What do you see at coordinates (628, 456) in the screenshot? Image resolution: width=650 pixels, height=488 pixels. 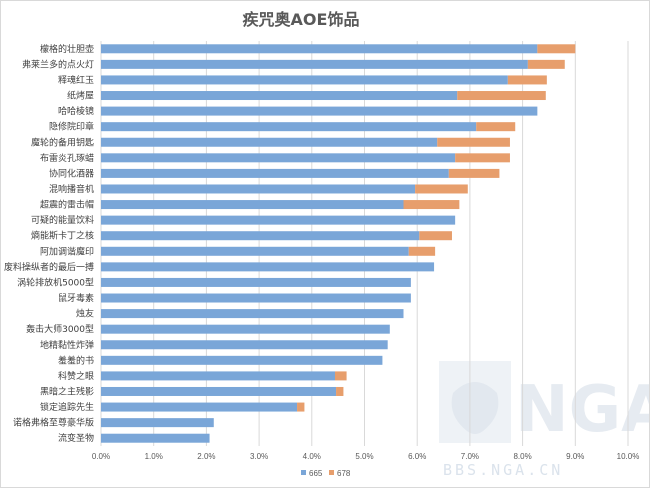 I see `x-tick-label: 10.0%` at bounding box center [628, 456].